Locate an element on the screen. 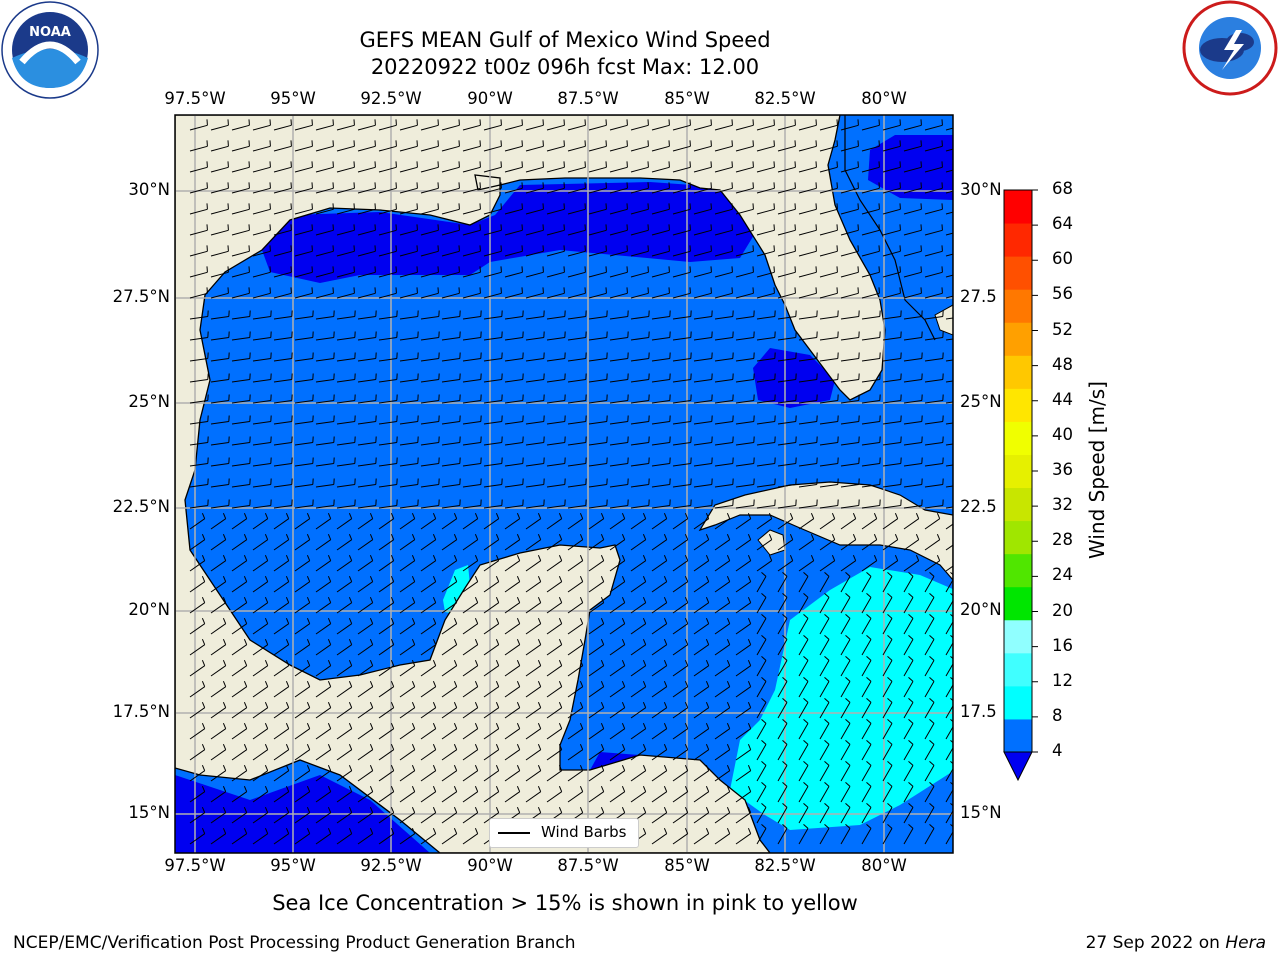 The image size is (1280, 960). map-title: GEFS MEAN Gulf of Mexico Wind Speed is located at coordinates (565, 40).